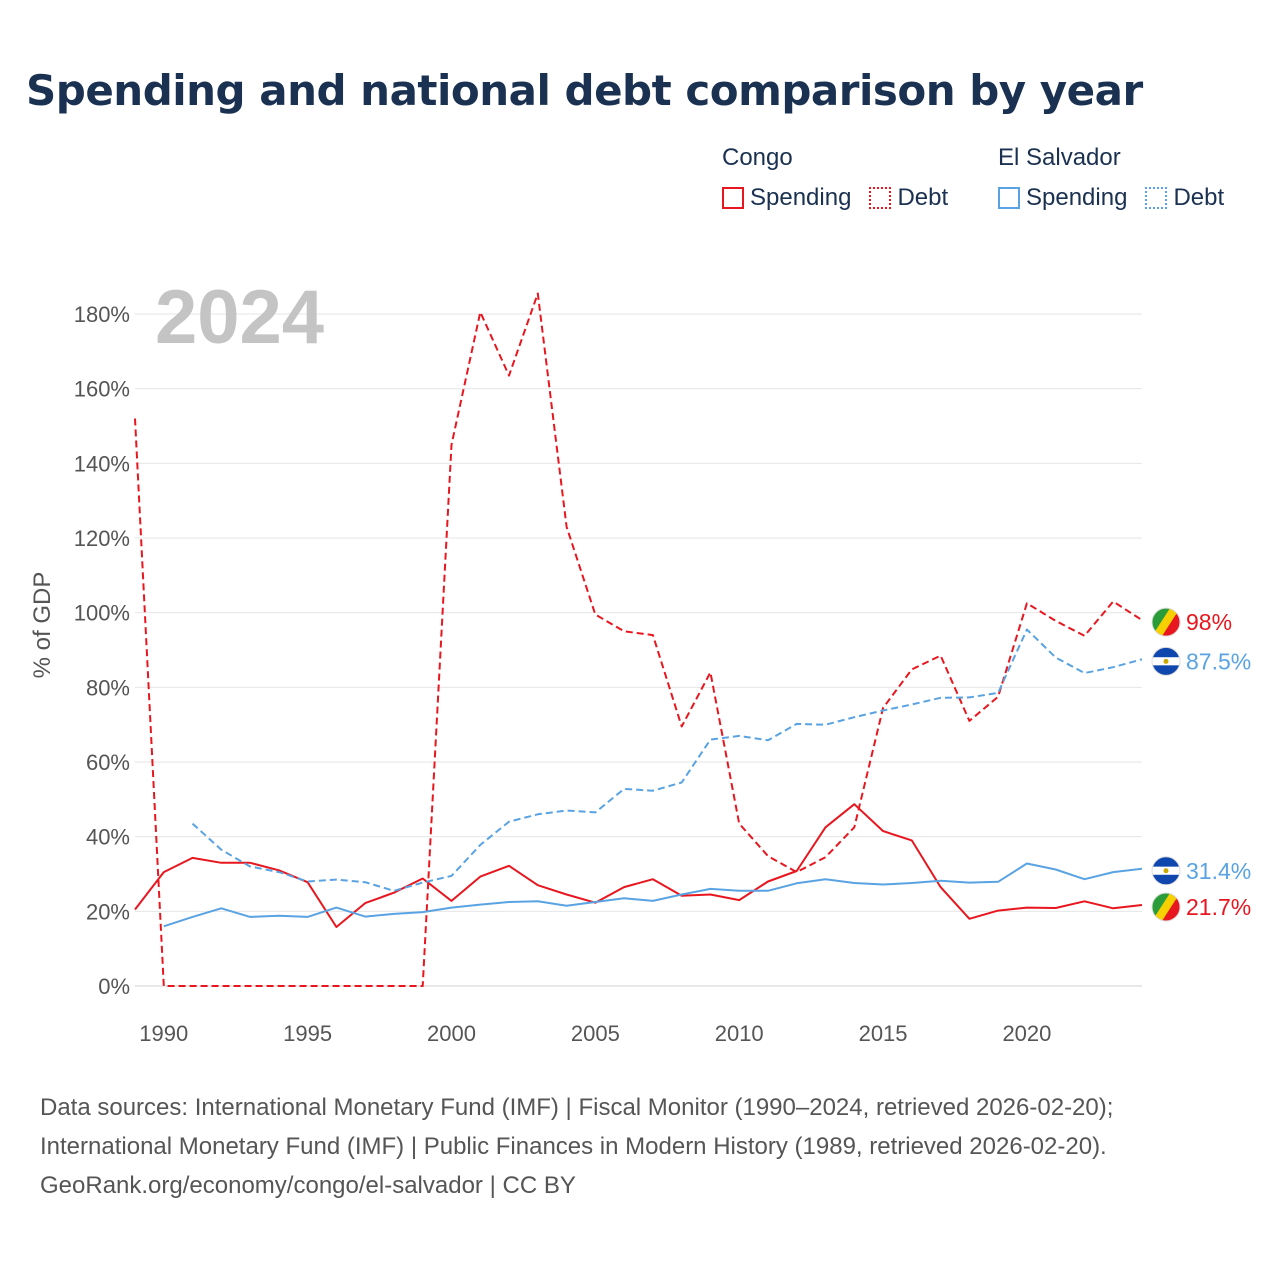 This screenshot has height=1280, width=1280. What do you see at coordinates (108, 837) in the screenshot?
I see `y-tick-label: 40%` at bounding box center [108, 837].